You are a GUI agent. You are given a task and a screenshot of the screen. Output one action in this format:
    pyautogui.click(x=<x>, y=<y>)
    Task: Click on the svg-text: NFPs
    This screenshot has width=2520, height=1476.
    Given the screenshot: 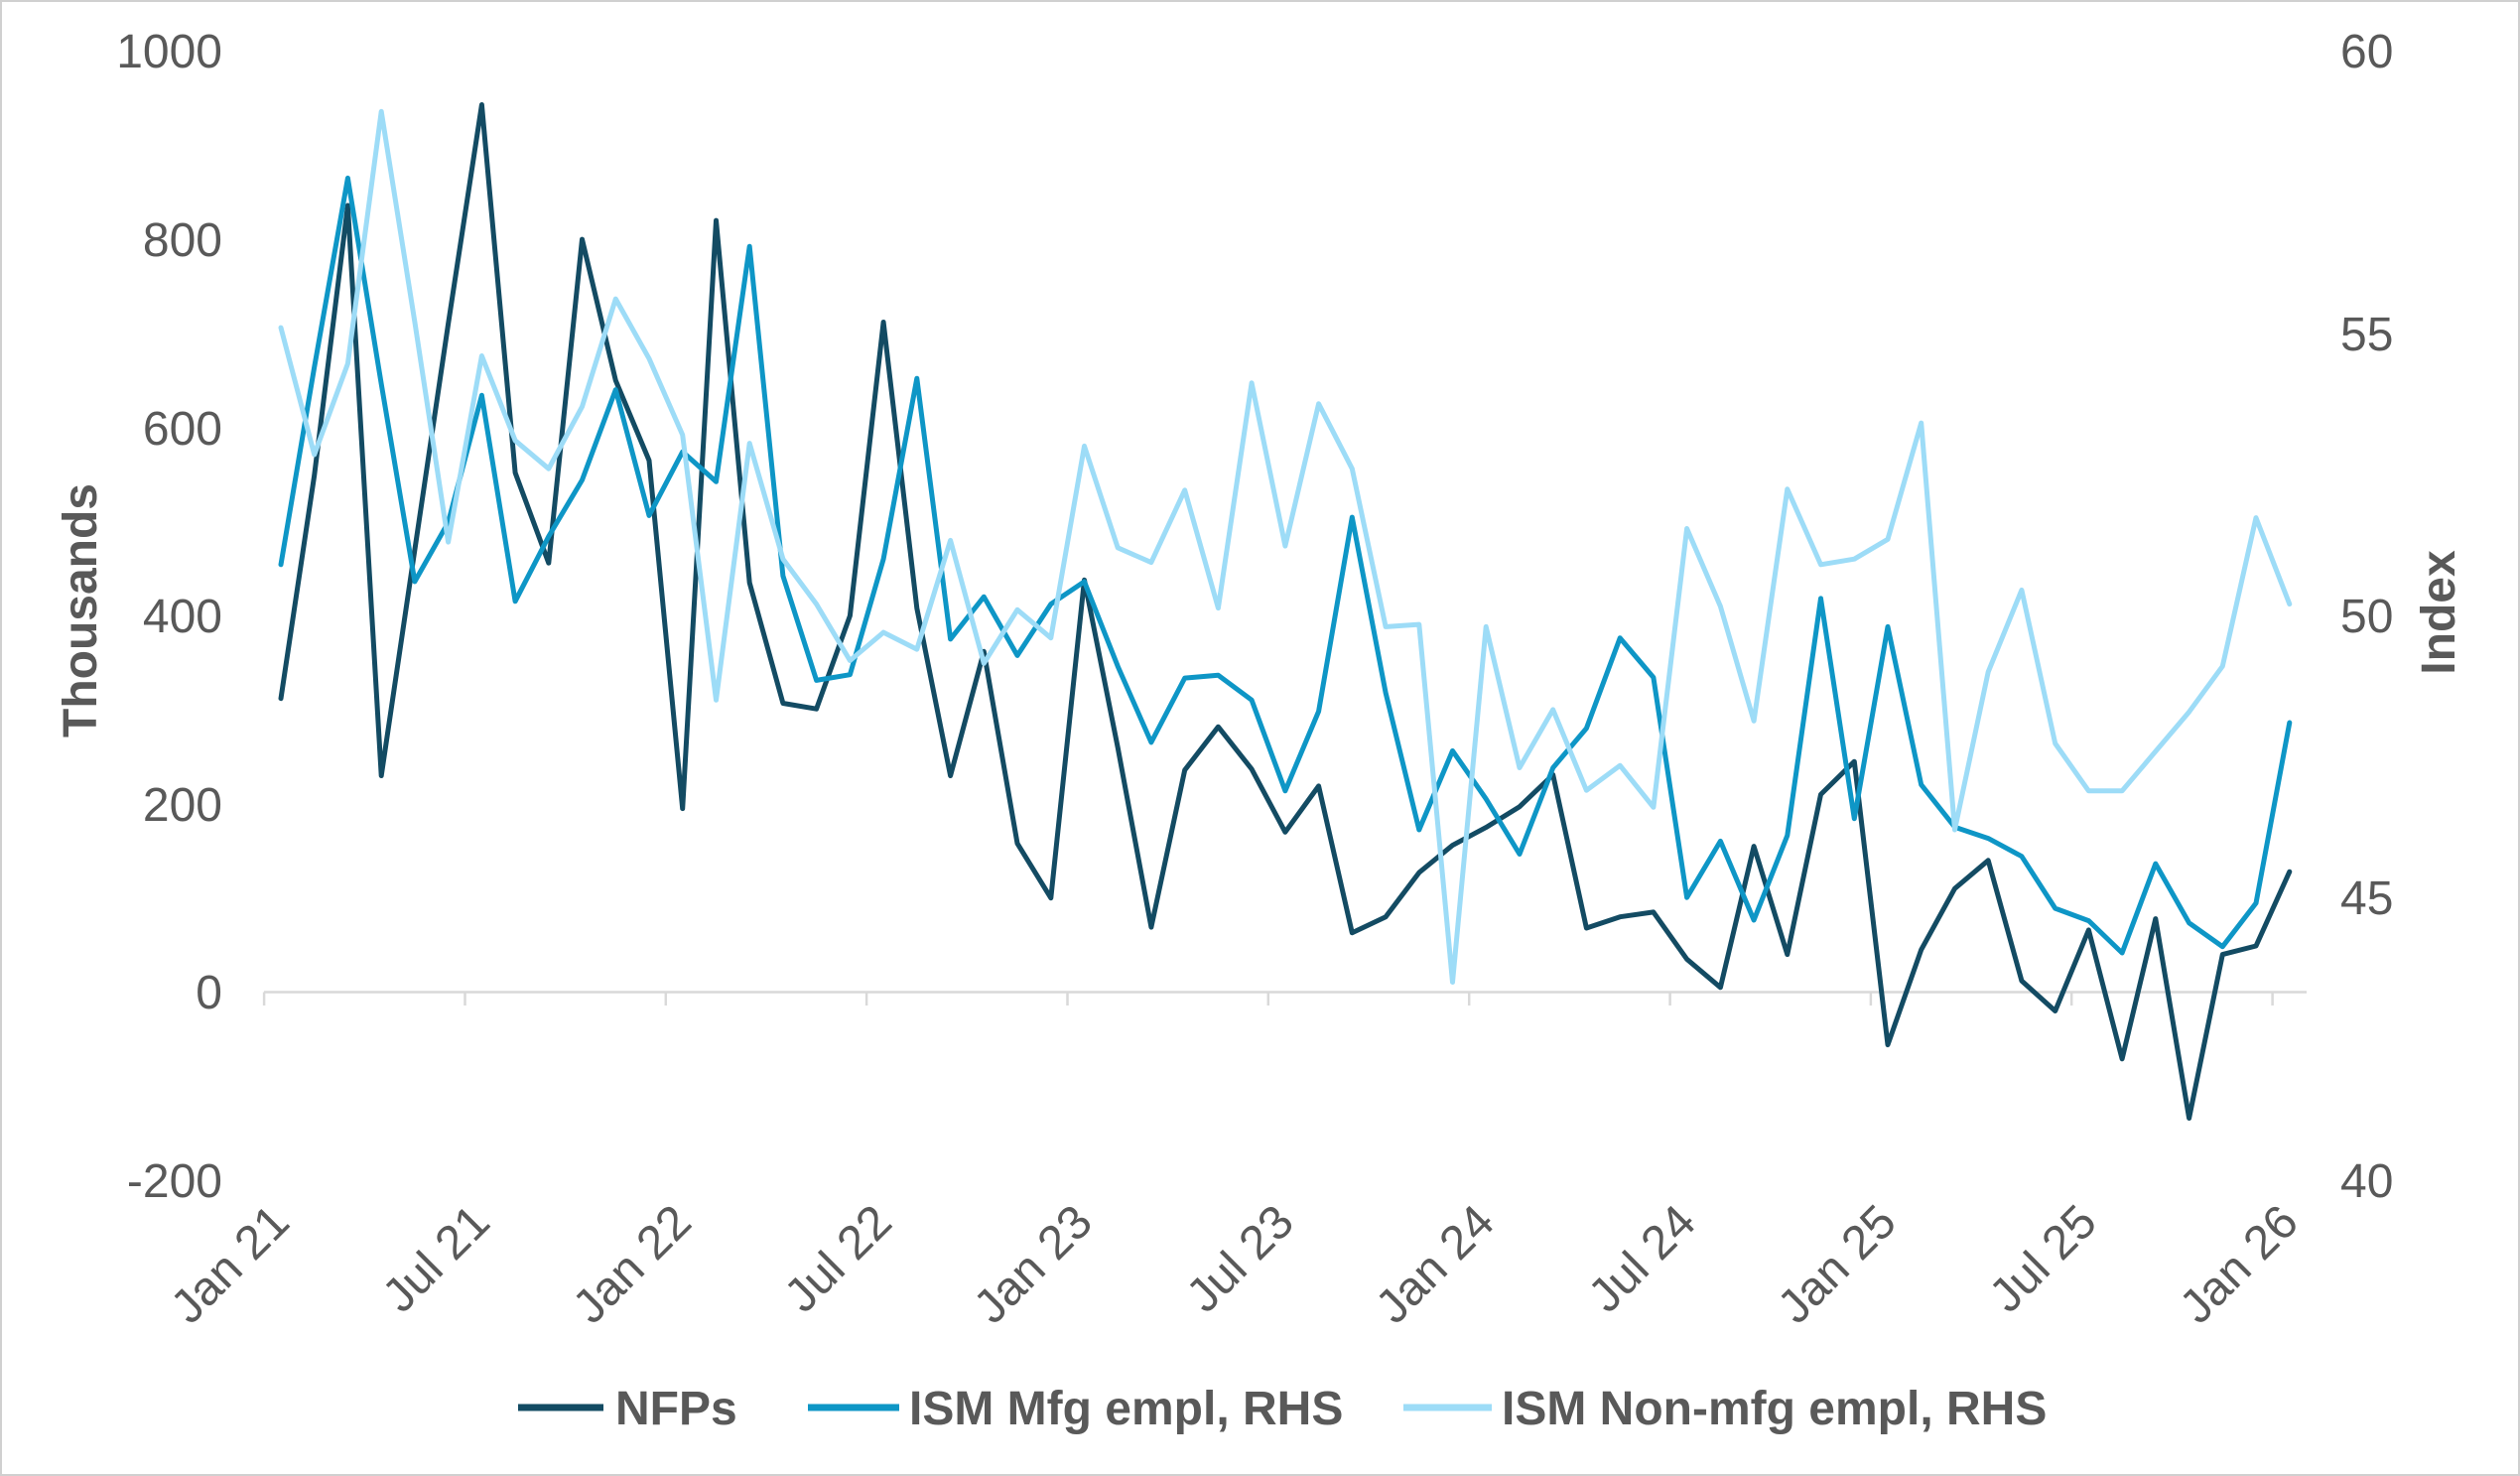 What is the action you would take?
    pyautogui.click(x=676, y=1409)
    